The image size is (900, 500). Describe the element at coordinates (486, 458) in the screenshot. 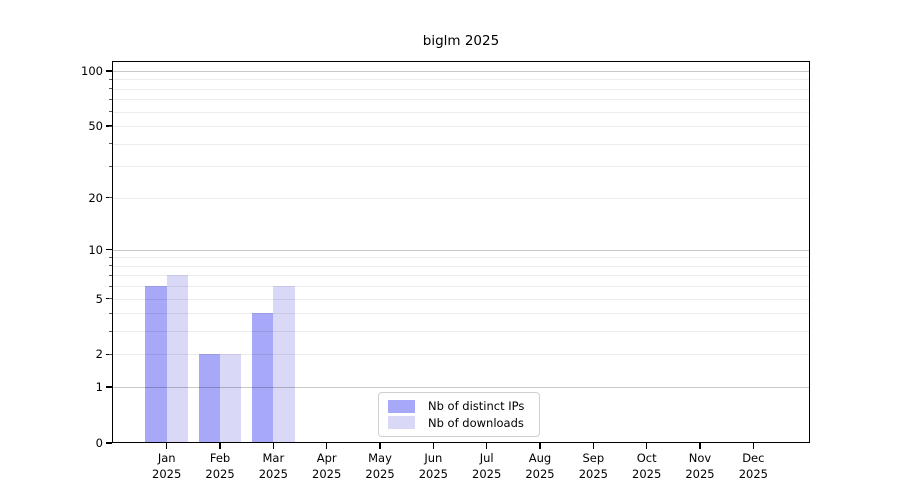

I see `x-tick-month: Jul` at that location.